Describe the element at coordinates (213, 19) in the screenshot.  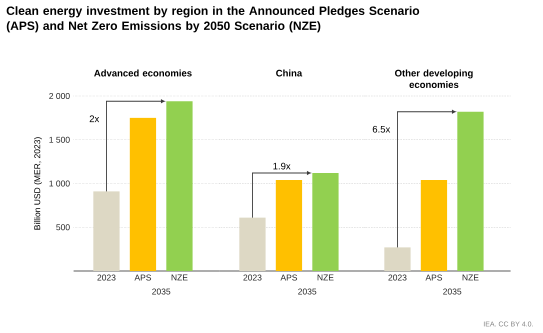
I see `chart-title: Clean energy investment by region in the Announced Pledges Scenario (APS) and Net Zero Emissions by 2050 Scenario (NZE)` at that location.